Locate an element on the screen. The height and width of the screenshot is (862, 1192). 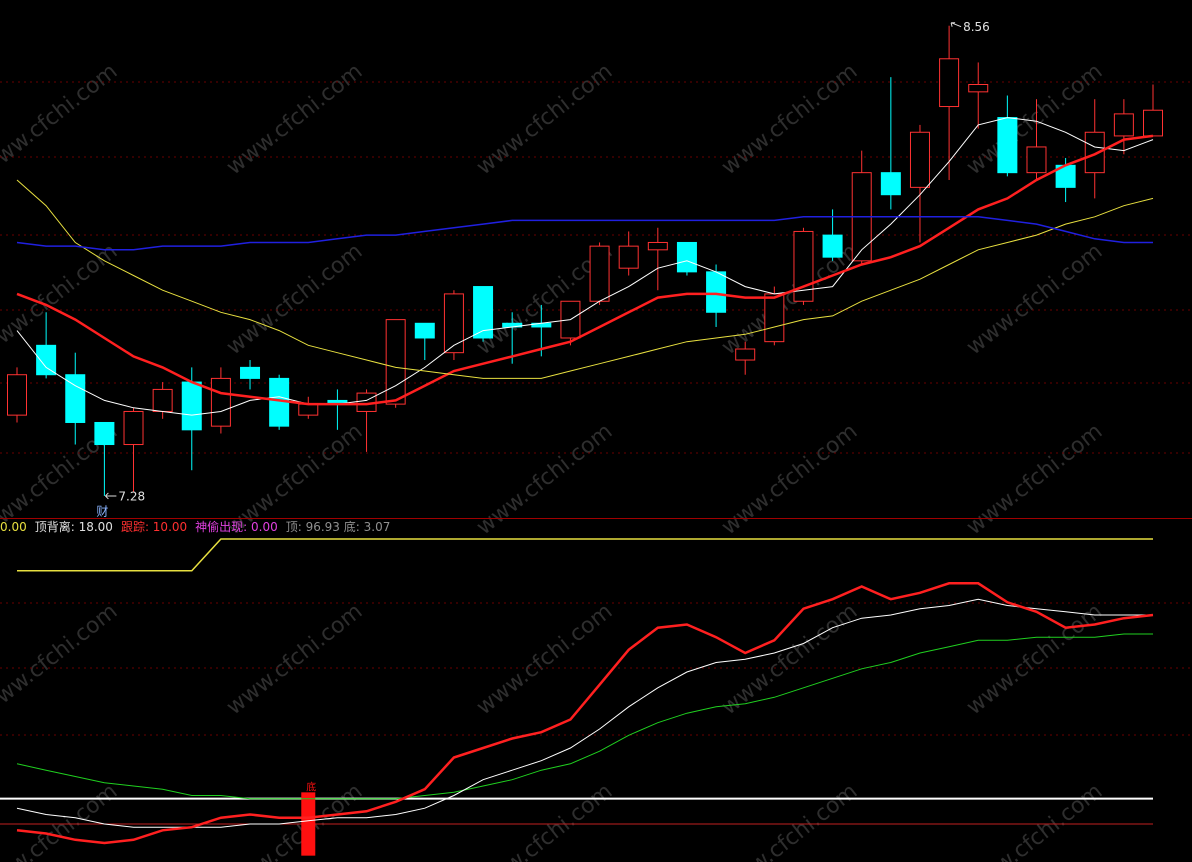
header-item: 0.00 is located at coordinates (13, 527).